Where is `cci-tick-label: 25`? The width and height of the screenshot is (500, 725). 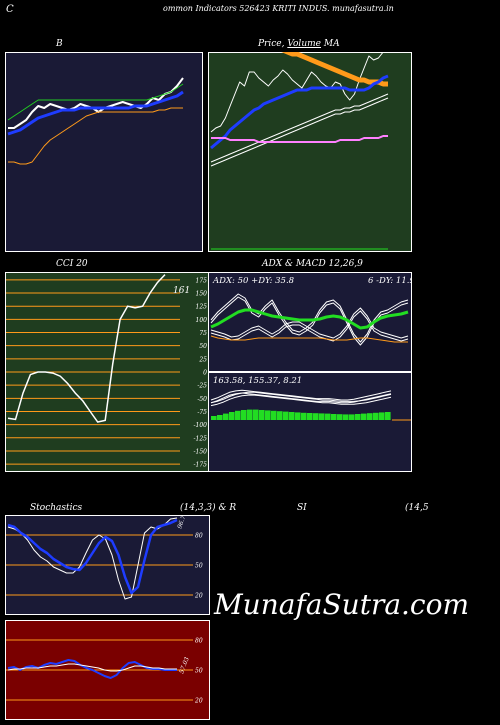 cci-tick-label: 25 is located at coordinates (202, 359).